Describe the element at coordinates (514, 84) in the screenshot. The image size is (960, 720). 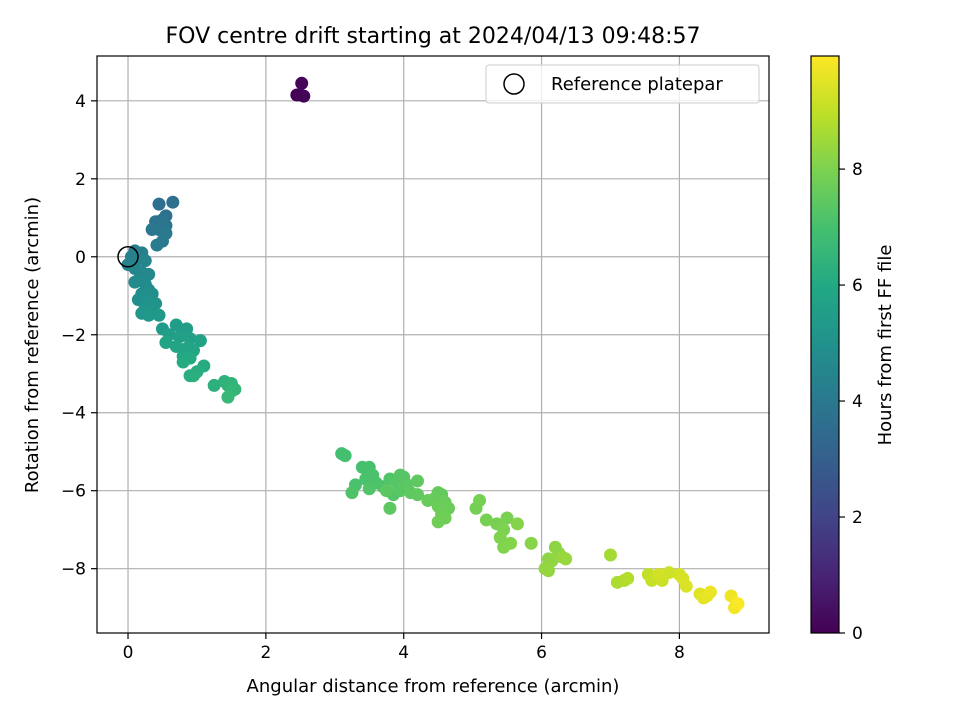
I see `legend-marker-icon` at that location.